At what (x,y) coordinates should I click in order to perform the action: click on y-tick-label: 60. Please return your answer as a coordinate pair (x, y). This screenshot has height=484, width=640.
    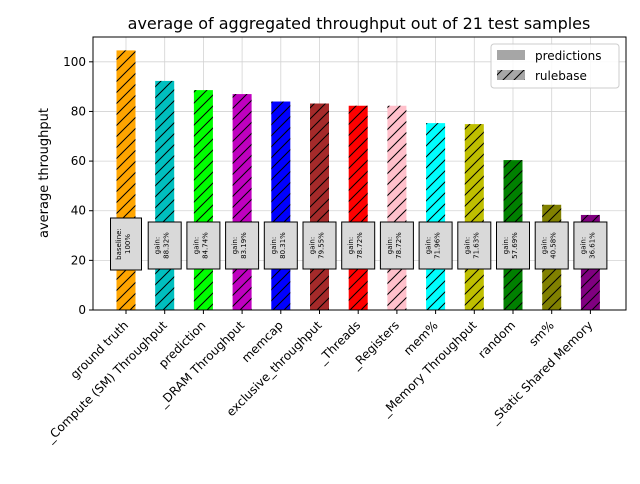
    Looking at the image, I should click on (78, 161).